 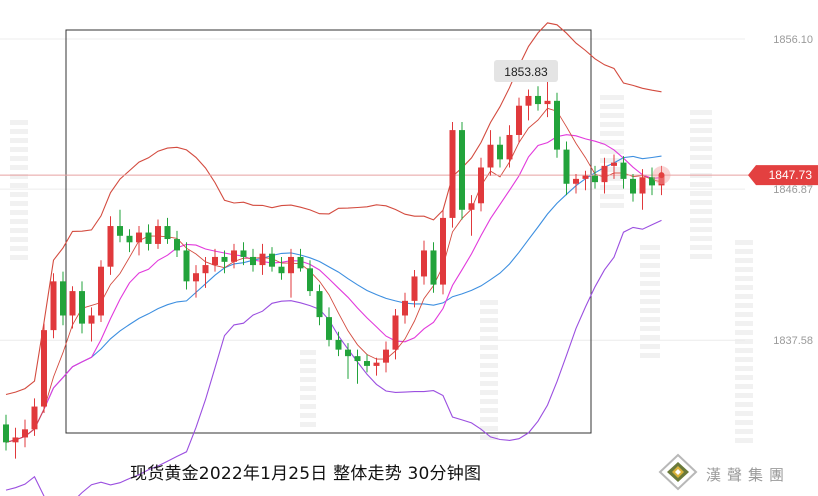 I want to click on current-price-tag: 1847.73, so click(x=783, y=175).